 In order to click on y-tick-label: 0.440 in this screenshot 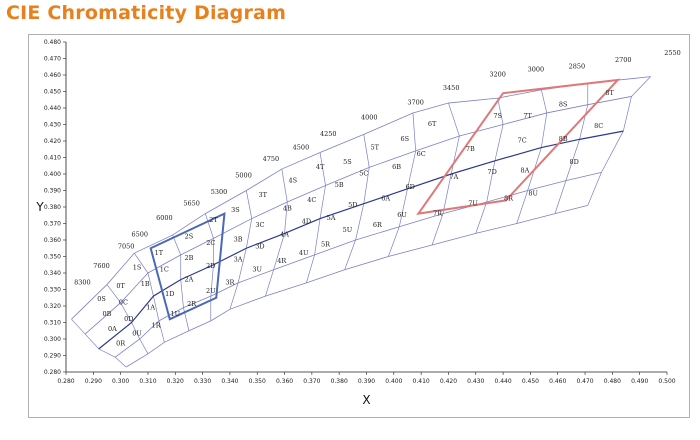, I will do `click(52, 108)`.